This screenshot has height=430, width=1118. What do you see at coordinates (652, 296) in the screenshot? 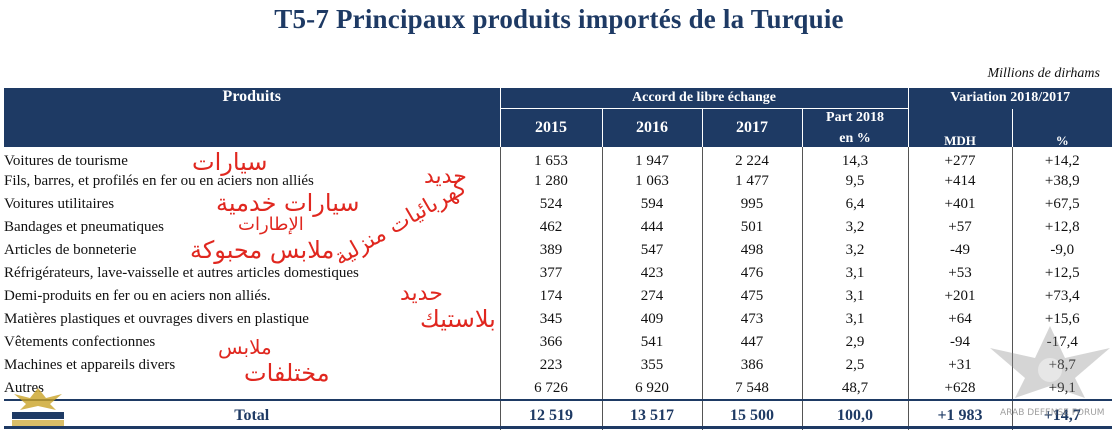
I see `cell-v2016: 274` at bounding box center [652, 296].